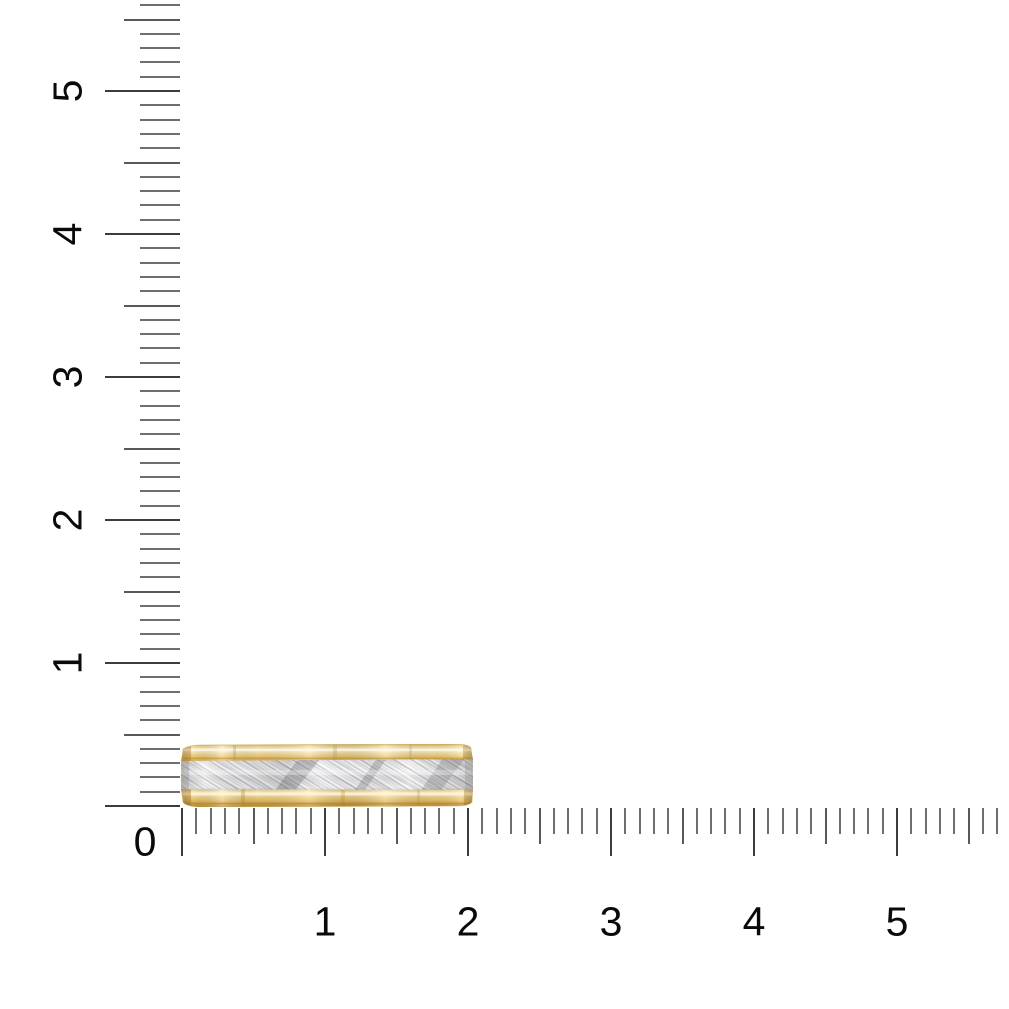 The height and width of the screenshot is (1009, 1009). Describe the element at coordinates (282, 821) in the screenshot. I see `horizontal-tick-0.7` at that location.